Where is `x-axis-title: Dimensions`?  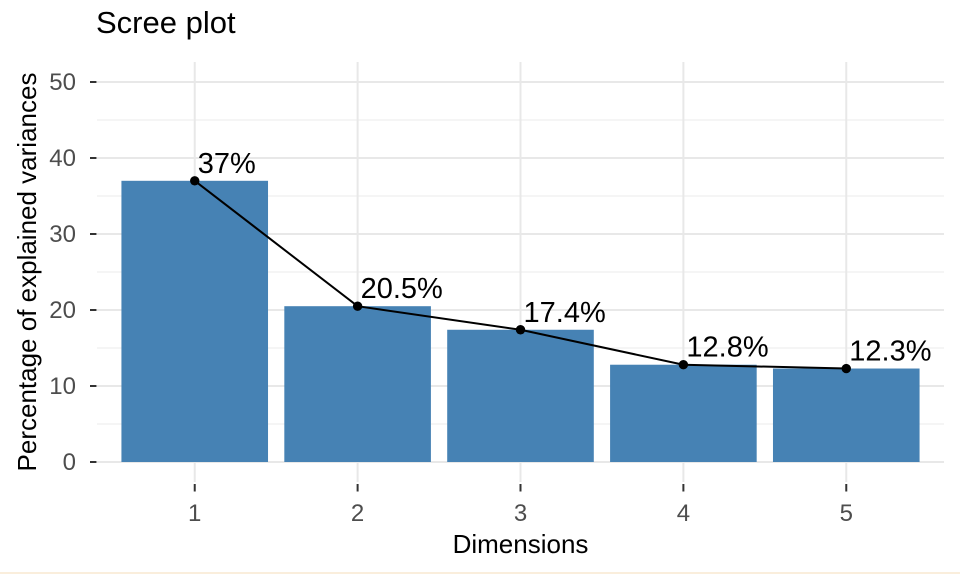
x-axis-title: Dimensions is located at coordinates (520, 544).